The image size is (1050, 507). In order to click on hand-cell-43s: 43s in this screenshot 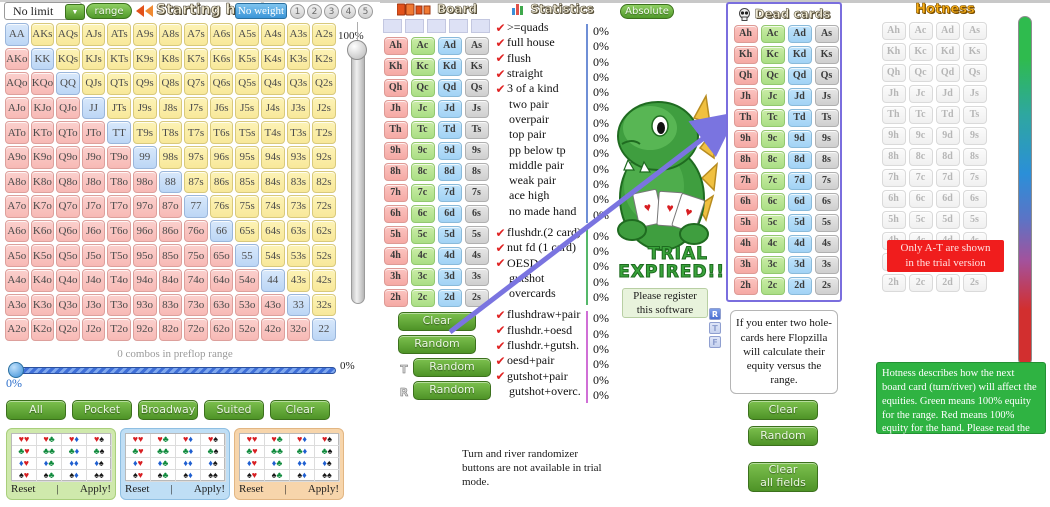, I will do `click(298, 280)`.